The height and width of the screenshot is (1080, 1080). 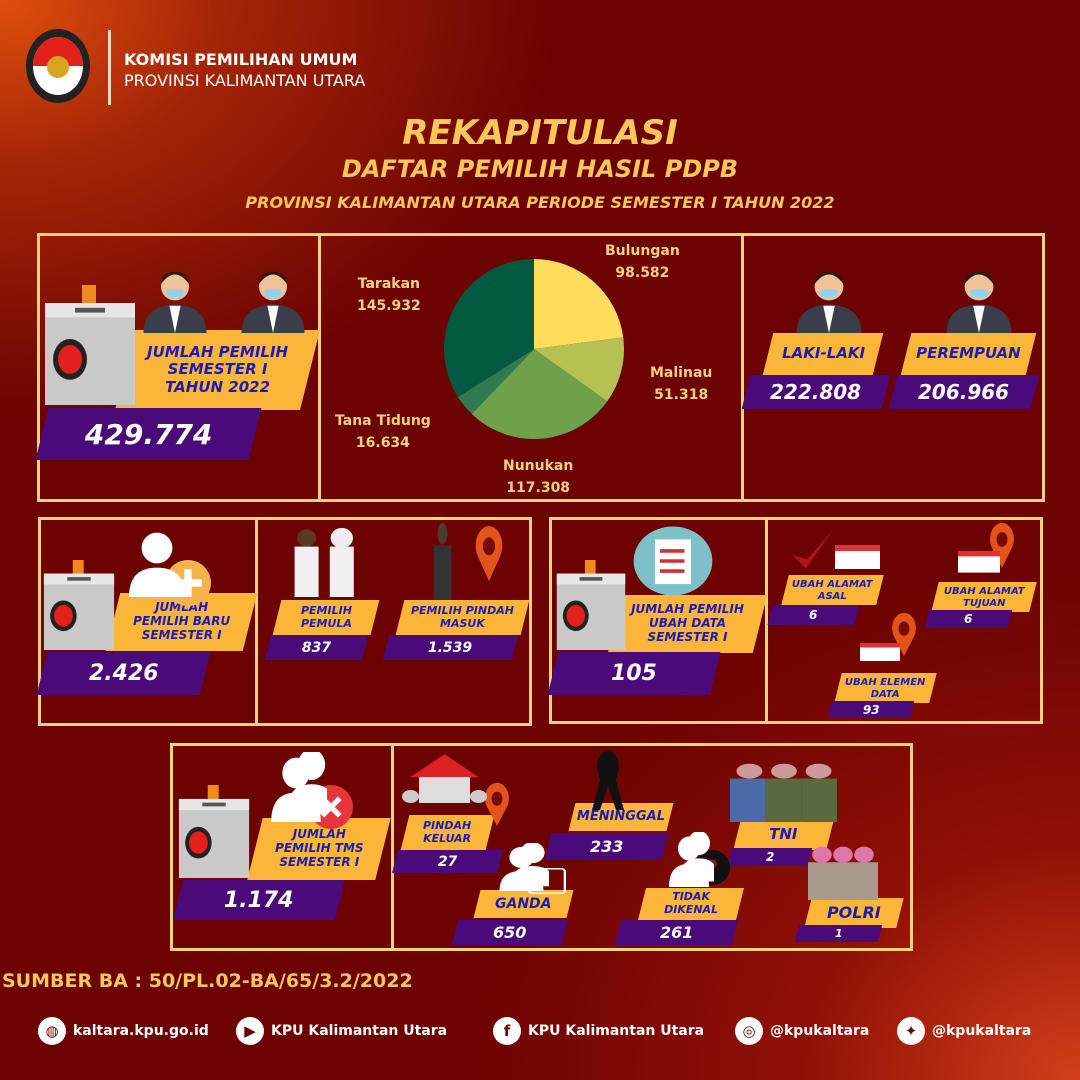 I want to click on female-label-text: PEREMPUAN, so click(x=968, y=353).